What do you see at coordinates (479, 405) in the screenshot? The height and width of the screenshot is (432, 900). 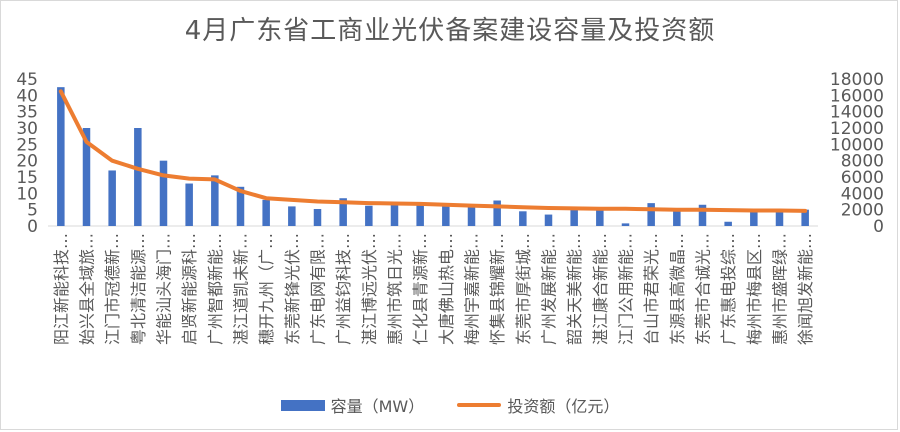 I see `legend-line-swatch-icon` at bounding box center [479, 405].